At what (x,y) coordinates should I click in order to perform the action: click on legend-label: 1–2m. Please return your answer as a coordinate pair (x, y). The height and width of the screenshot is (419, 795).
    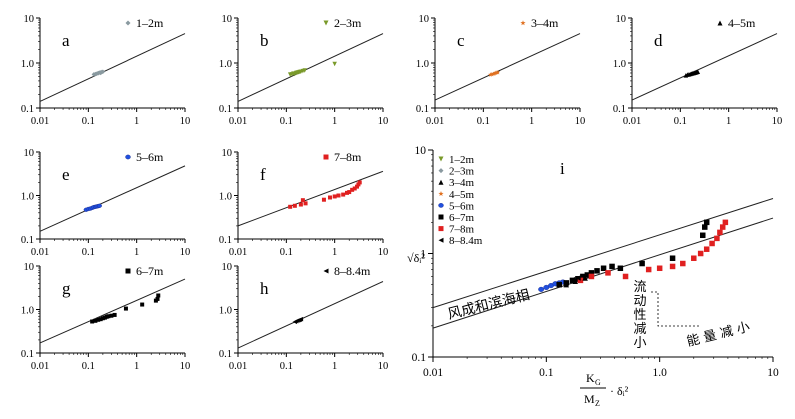
    Looking at the image, I should click on (462, 160).